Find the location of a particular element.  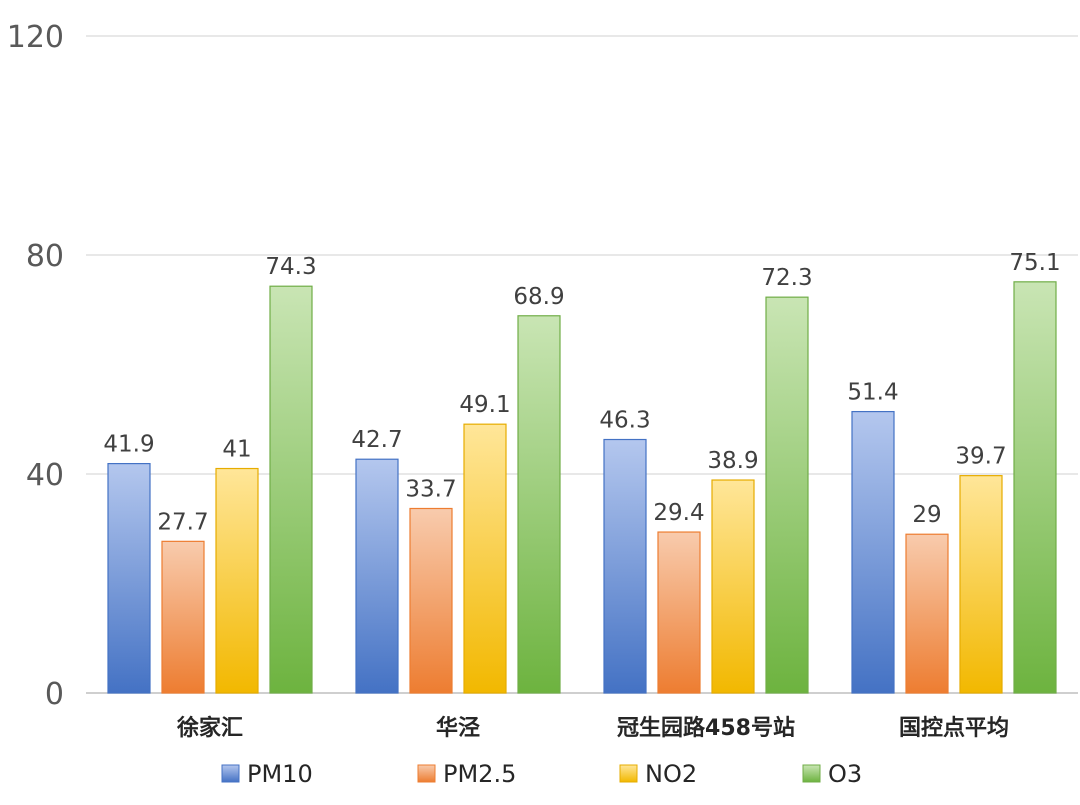

data-label: 68.9 is located at coordinates (538, 297).